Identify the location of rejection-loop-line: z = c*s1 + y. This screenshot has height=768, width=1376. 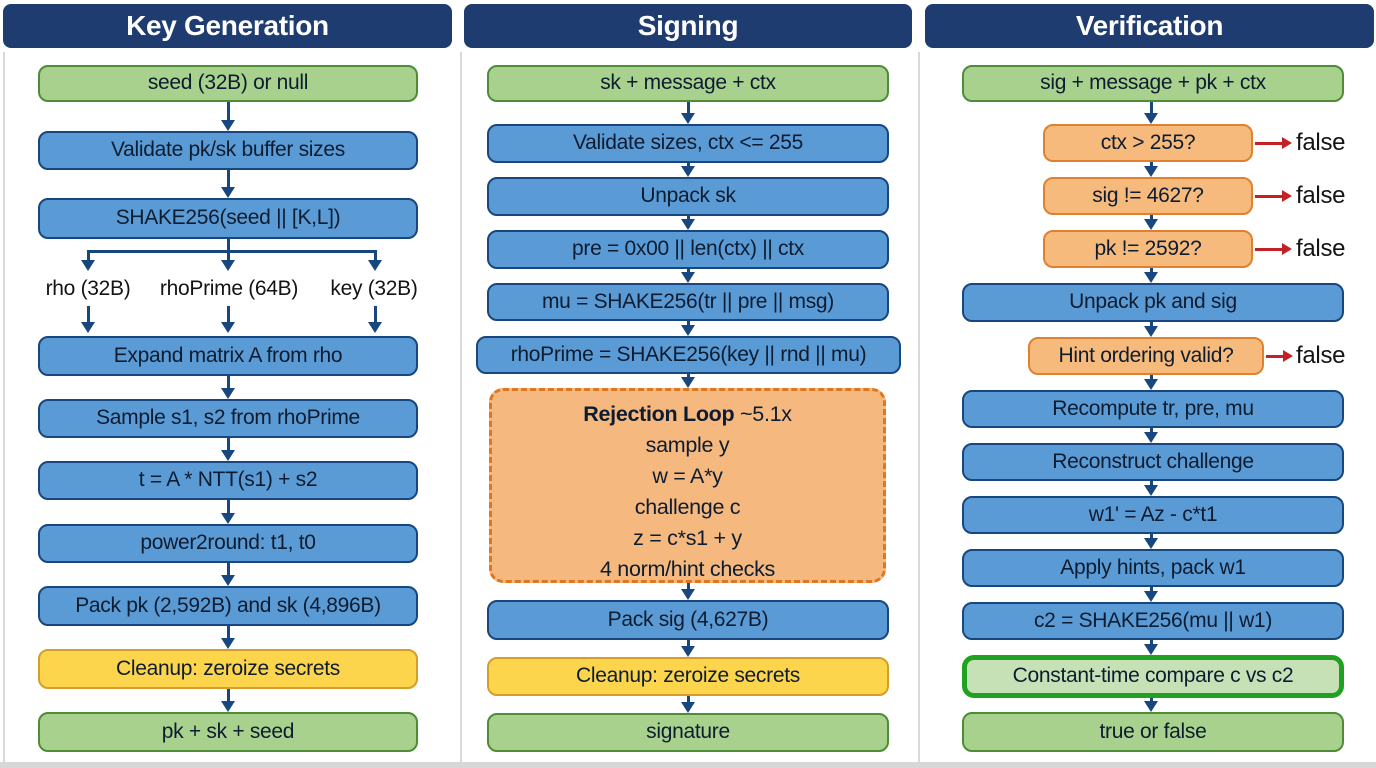
(687, 538).